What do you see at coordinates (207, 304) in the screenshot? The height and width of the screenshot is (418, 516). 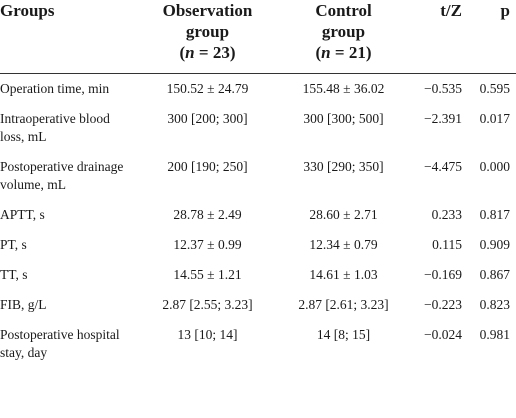 I see `table-cell: 2.87 [2.55; 3.23]` at bounding box center [207, 304].